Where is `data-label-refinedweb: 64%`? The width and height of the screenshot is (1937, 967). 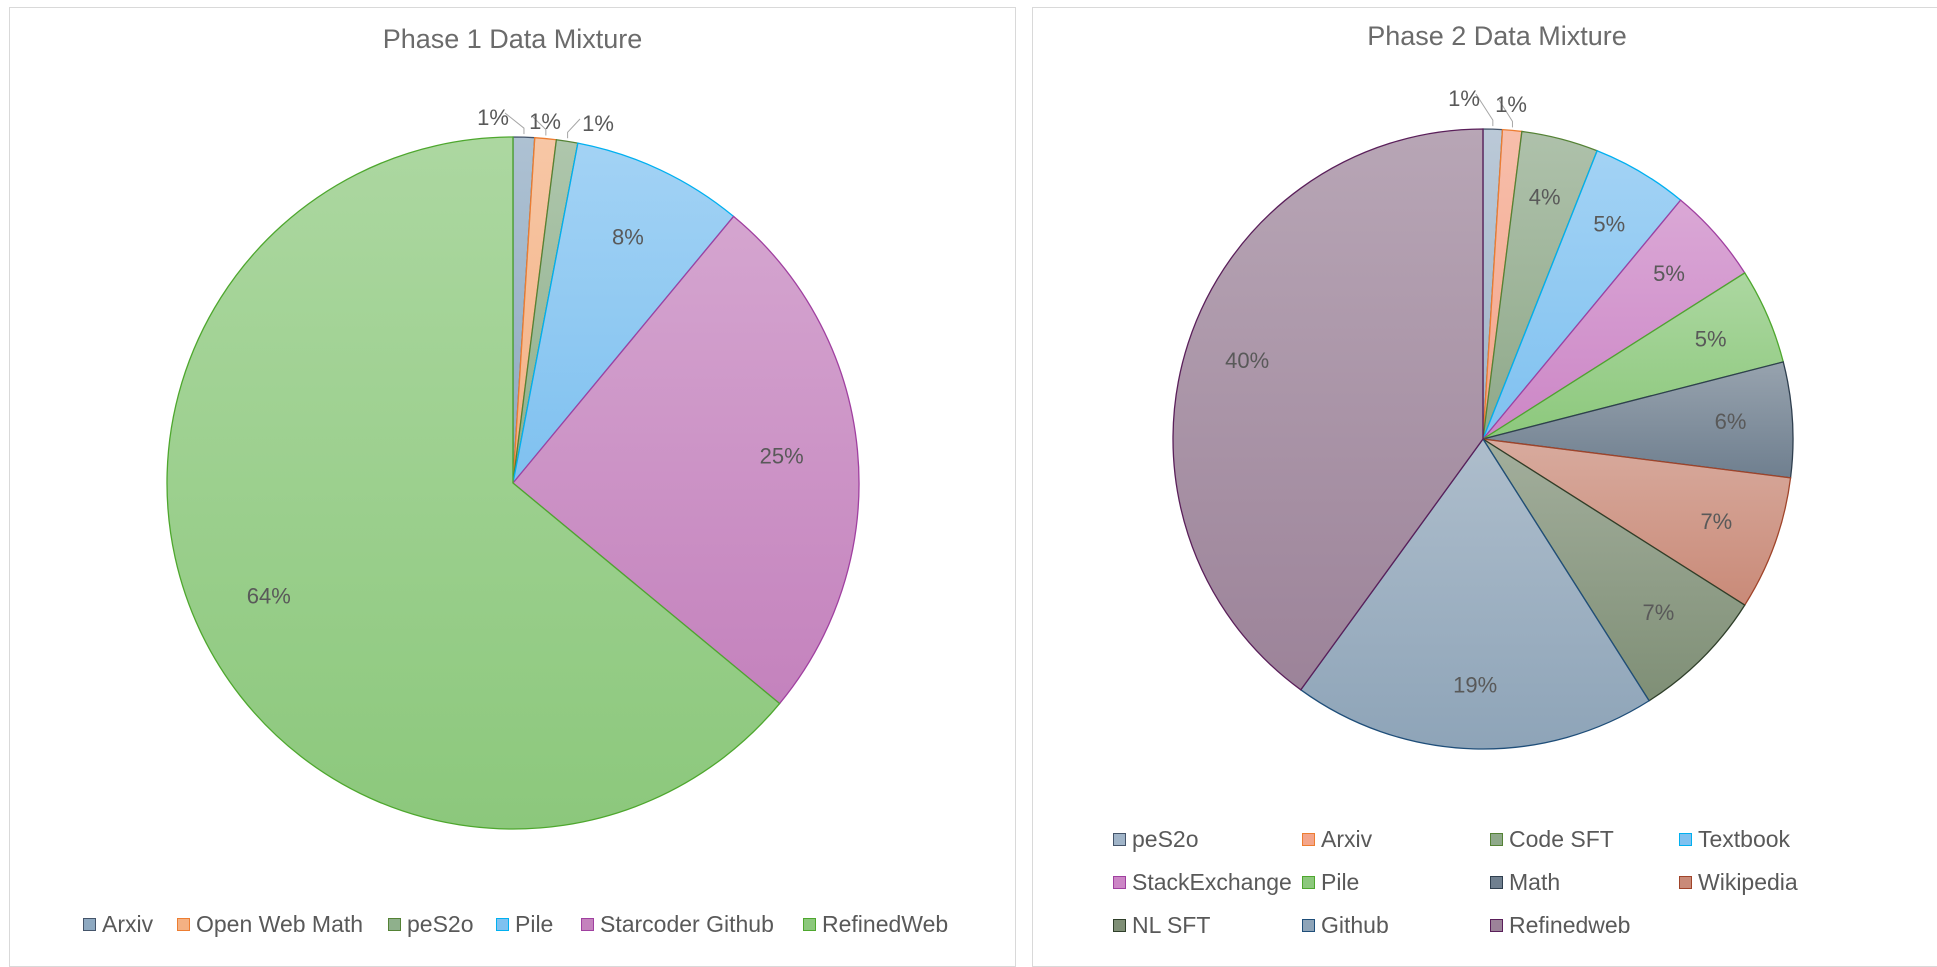 data-label-refinedweb: 64% is located at coordinates (269, 596).